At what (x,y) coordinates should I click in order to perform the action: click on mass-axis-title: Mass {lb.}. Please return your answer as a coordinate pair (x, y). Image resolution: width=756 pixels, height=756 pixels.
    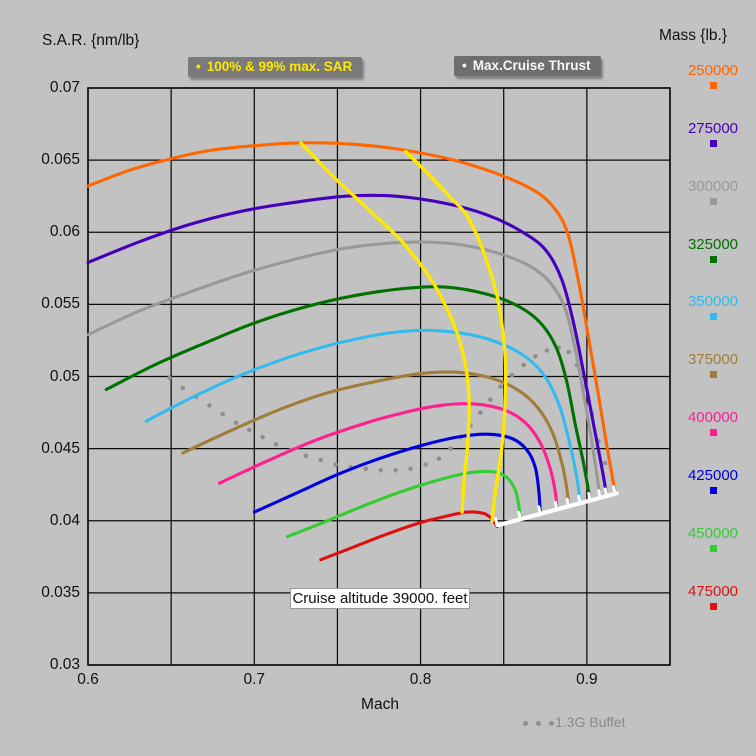
    Looking at the image, I should click on (693, 35).